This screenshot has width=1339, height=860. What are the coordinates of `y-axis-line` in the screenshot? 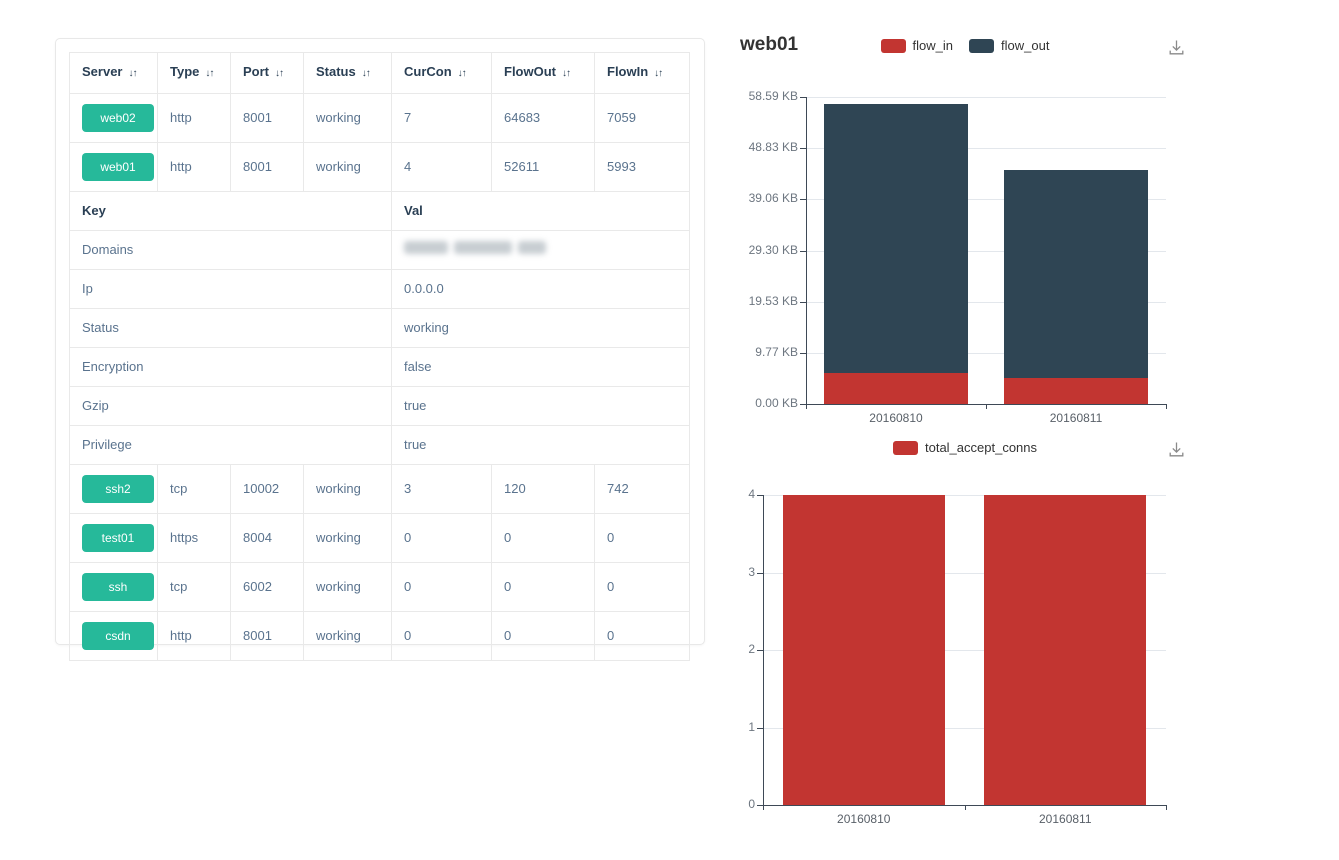 It's located at (763, 650).